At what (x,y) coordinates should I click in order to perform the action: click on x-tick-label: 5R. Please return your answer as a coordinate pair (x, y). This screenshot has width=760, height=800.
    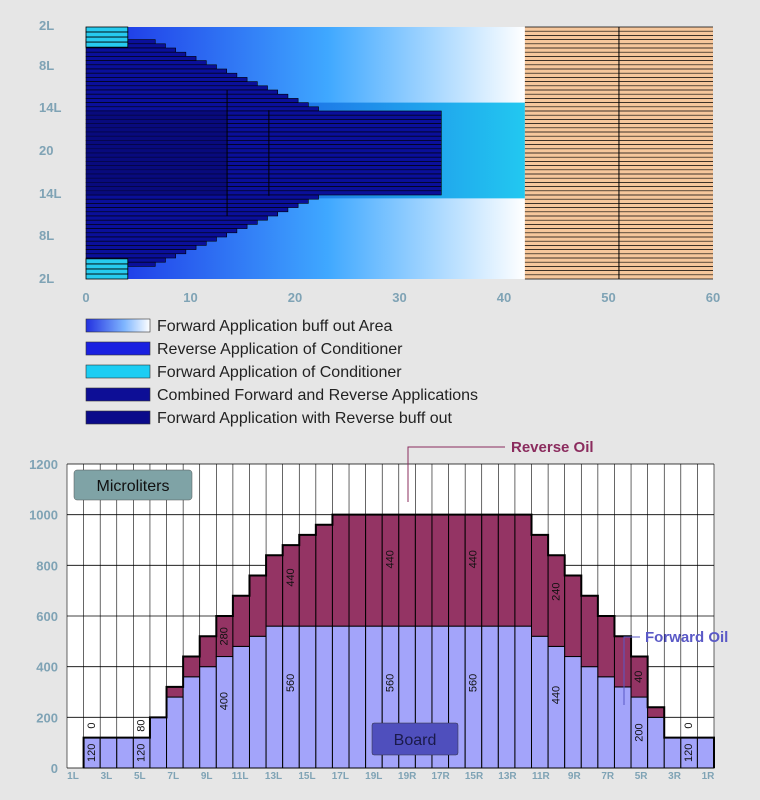
    Looking at the image, I should click on (642, 776).